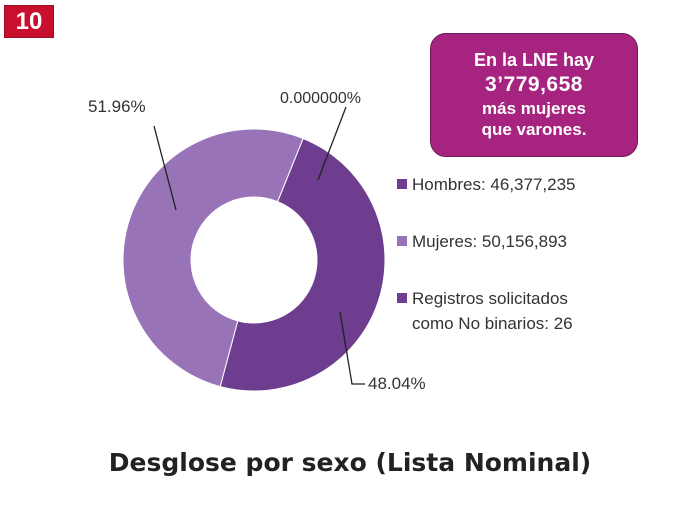 The height and width of the screenshot is (521, 700). Describe the element at coordinates (290, 170) in the screenshot. I see `slice-no-binarios` at that location.